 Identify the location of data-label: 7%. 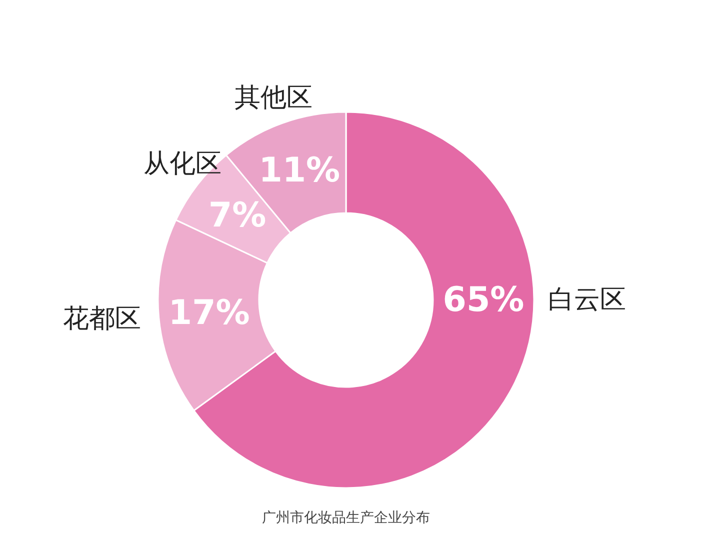
(237, 216).